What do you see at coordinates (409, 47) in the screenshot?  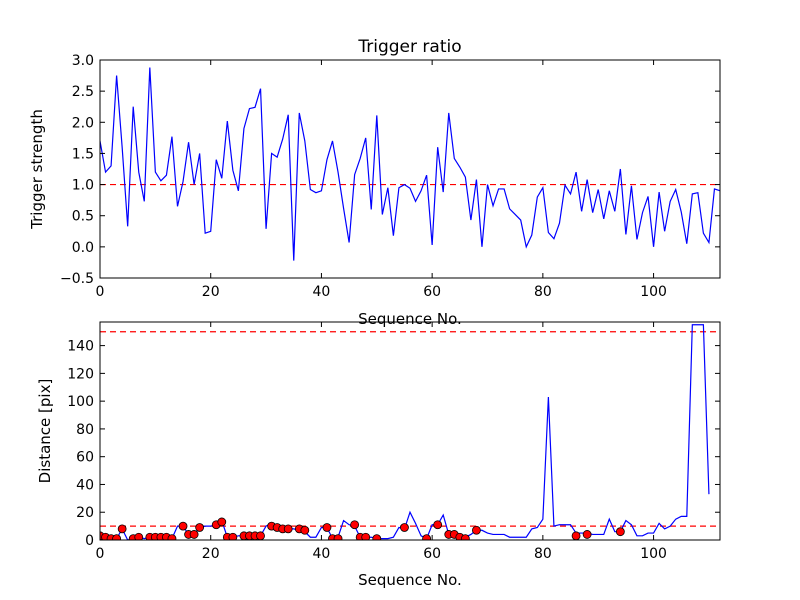 I see `chart-title: Trigger ratio` at bounding box center [409, 47].